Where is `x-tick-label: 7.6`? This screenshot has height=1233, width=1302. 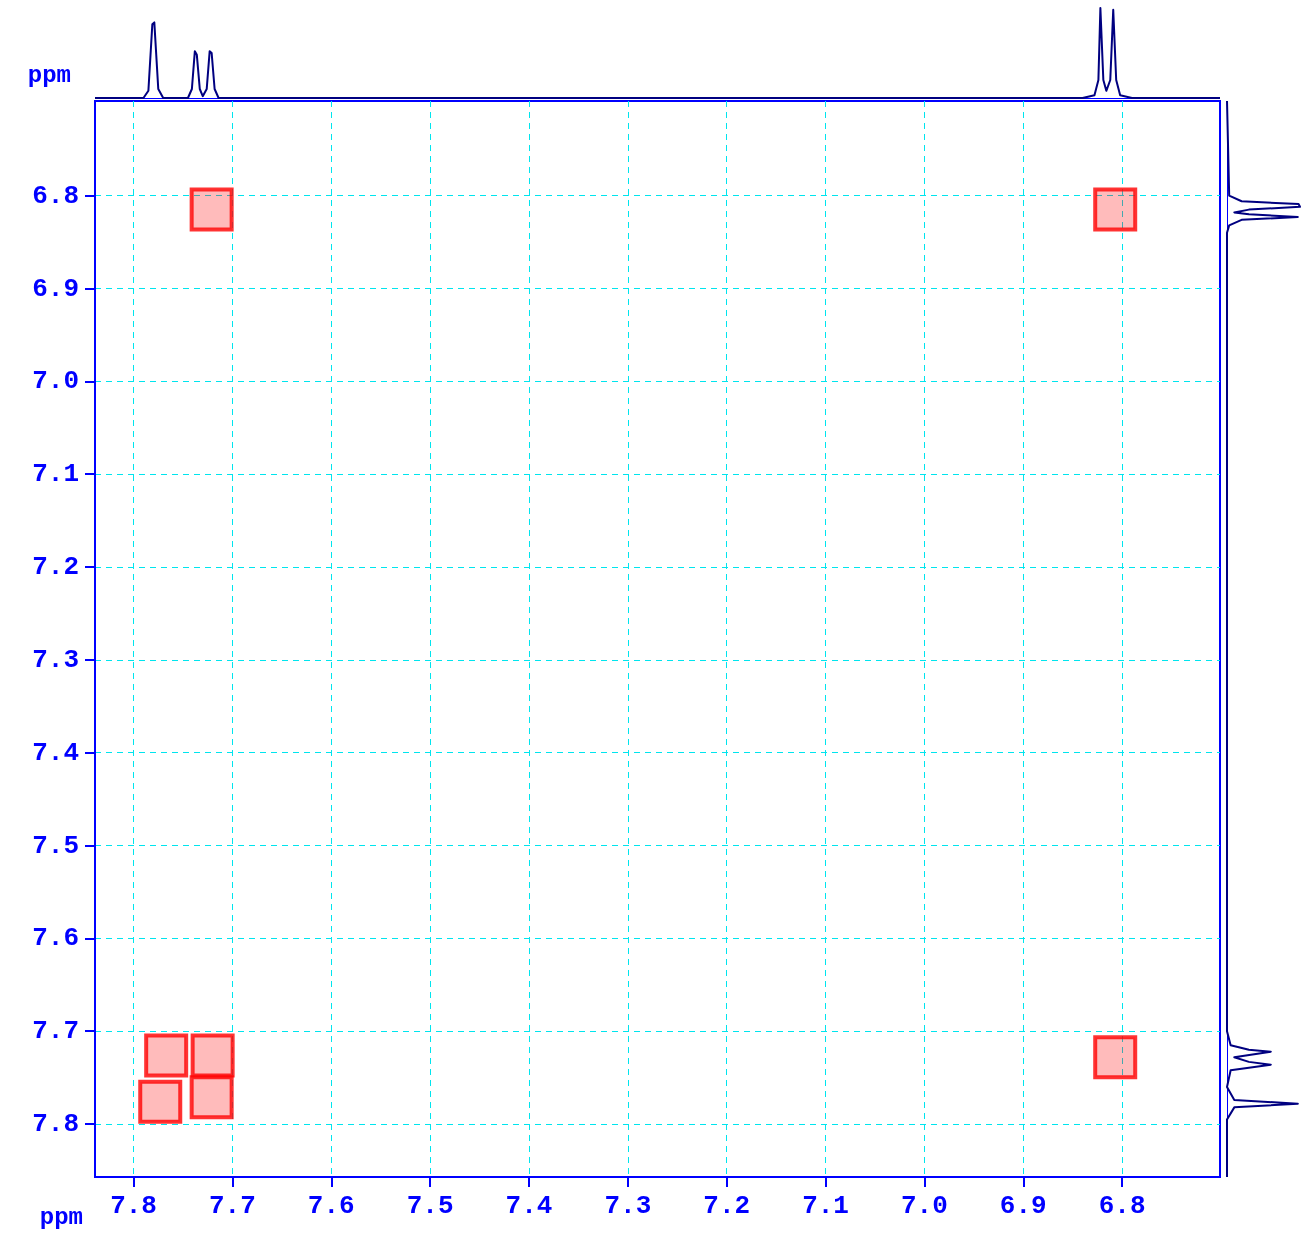 x-tick-label: 7.6 is located at coordinates (331, 1206).